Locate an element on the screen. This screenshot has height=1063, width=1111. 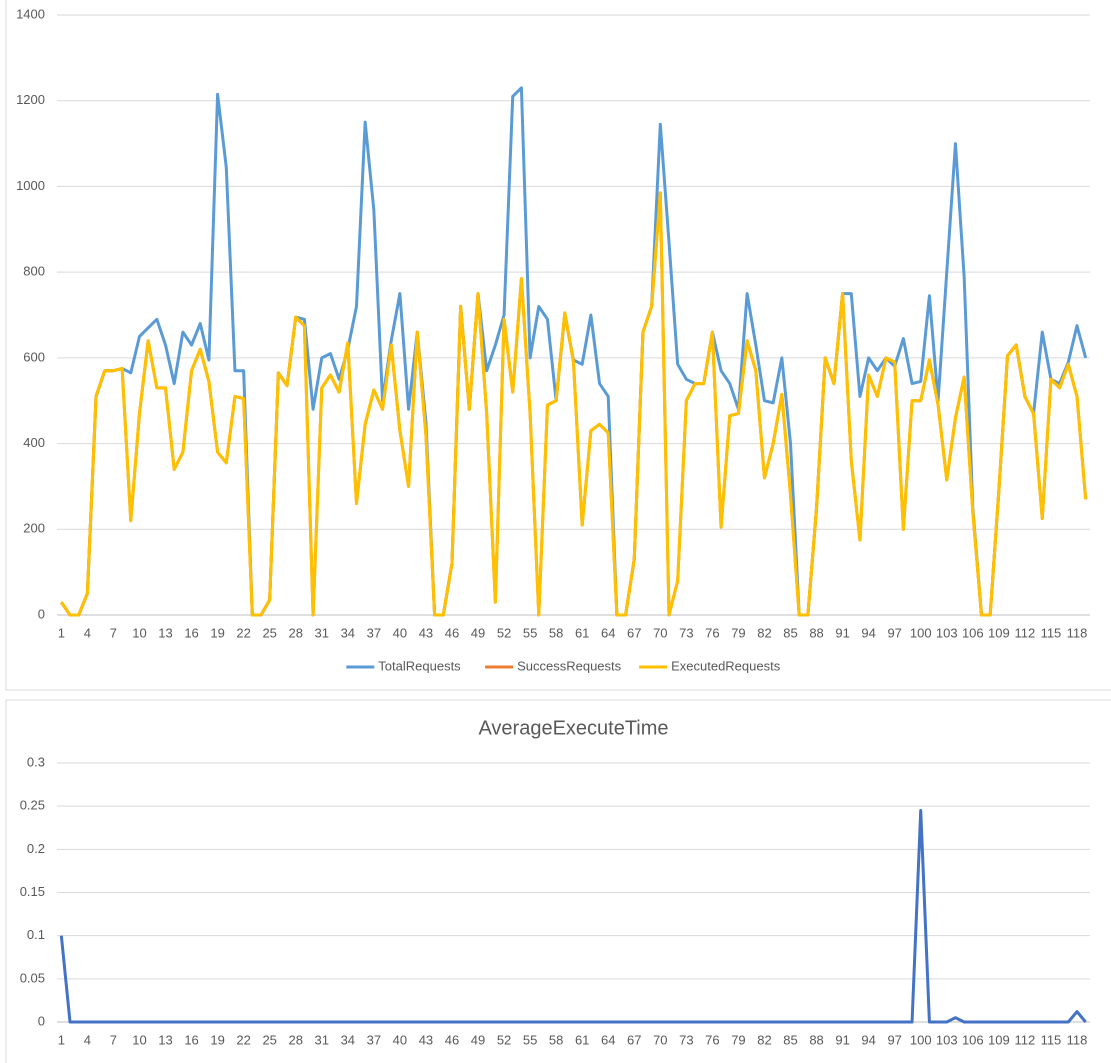
x-tick-label: 22 is located at coordinates (243, 632).